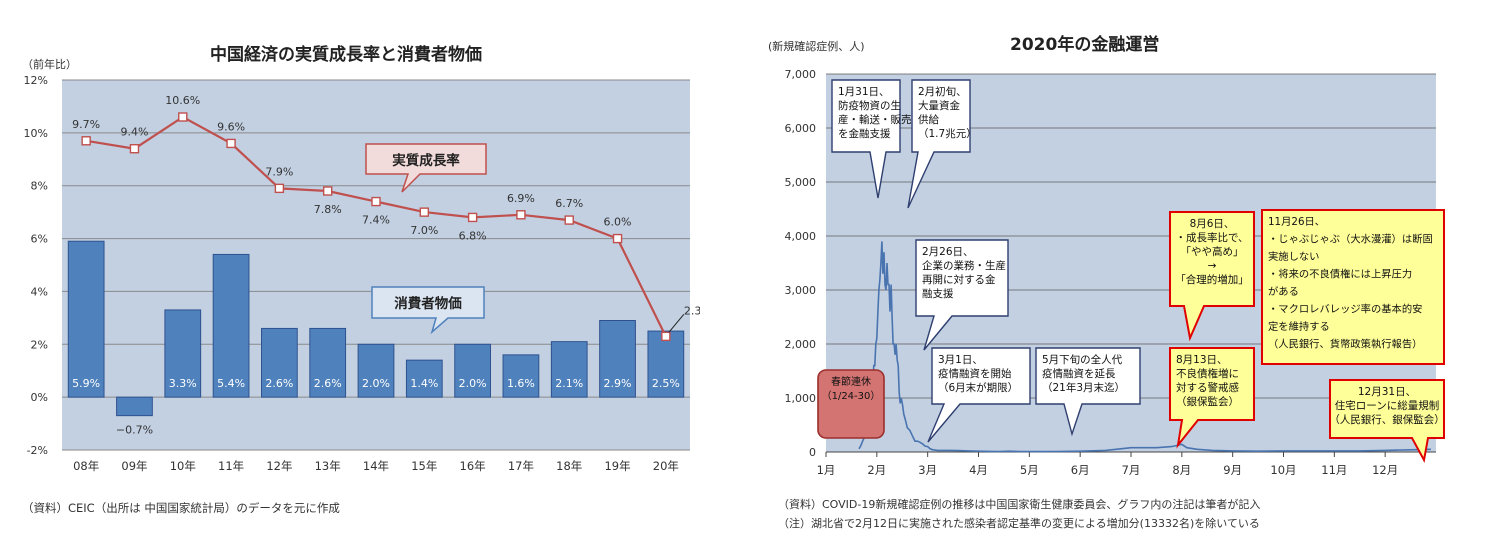 The height and width of the screenshot is (560, 1485). What do you see at coordinates (86, 383) in the screenshot?
I see `bar-value-label: 5.9%` at bounding box center [86, 383].